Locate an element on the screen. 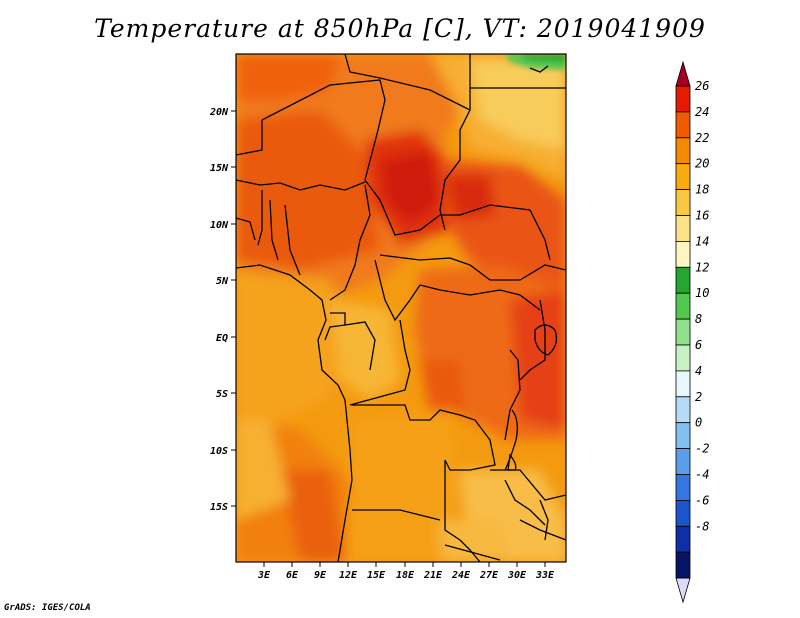 The image size is (800, 618). colorbar-label: -2 is located at coordinates (702, 449).